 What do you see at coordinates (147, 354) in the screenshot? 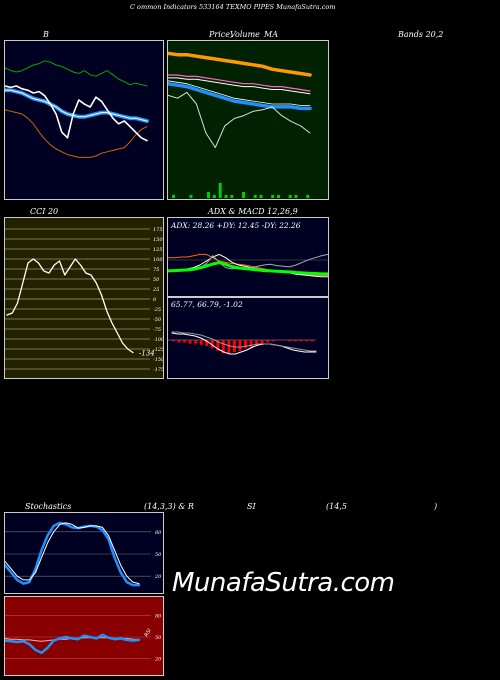
I see `cci-value-label: -134` at bounding box center [147, 354].